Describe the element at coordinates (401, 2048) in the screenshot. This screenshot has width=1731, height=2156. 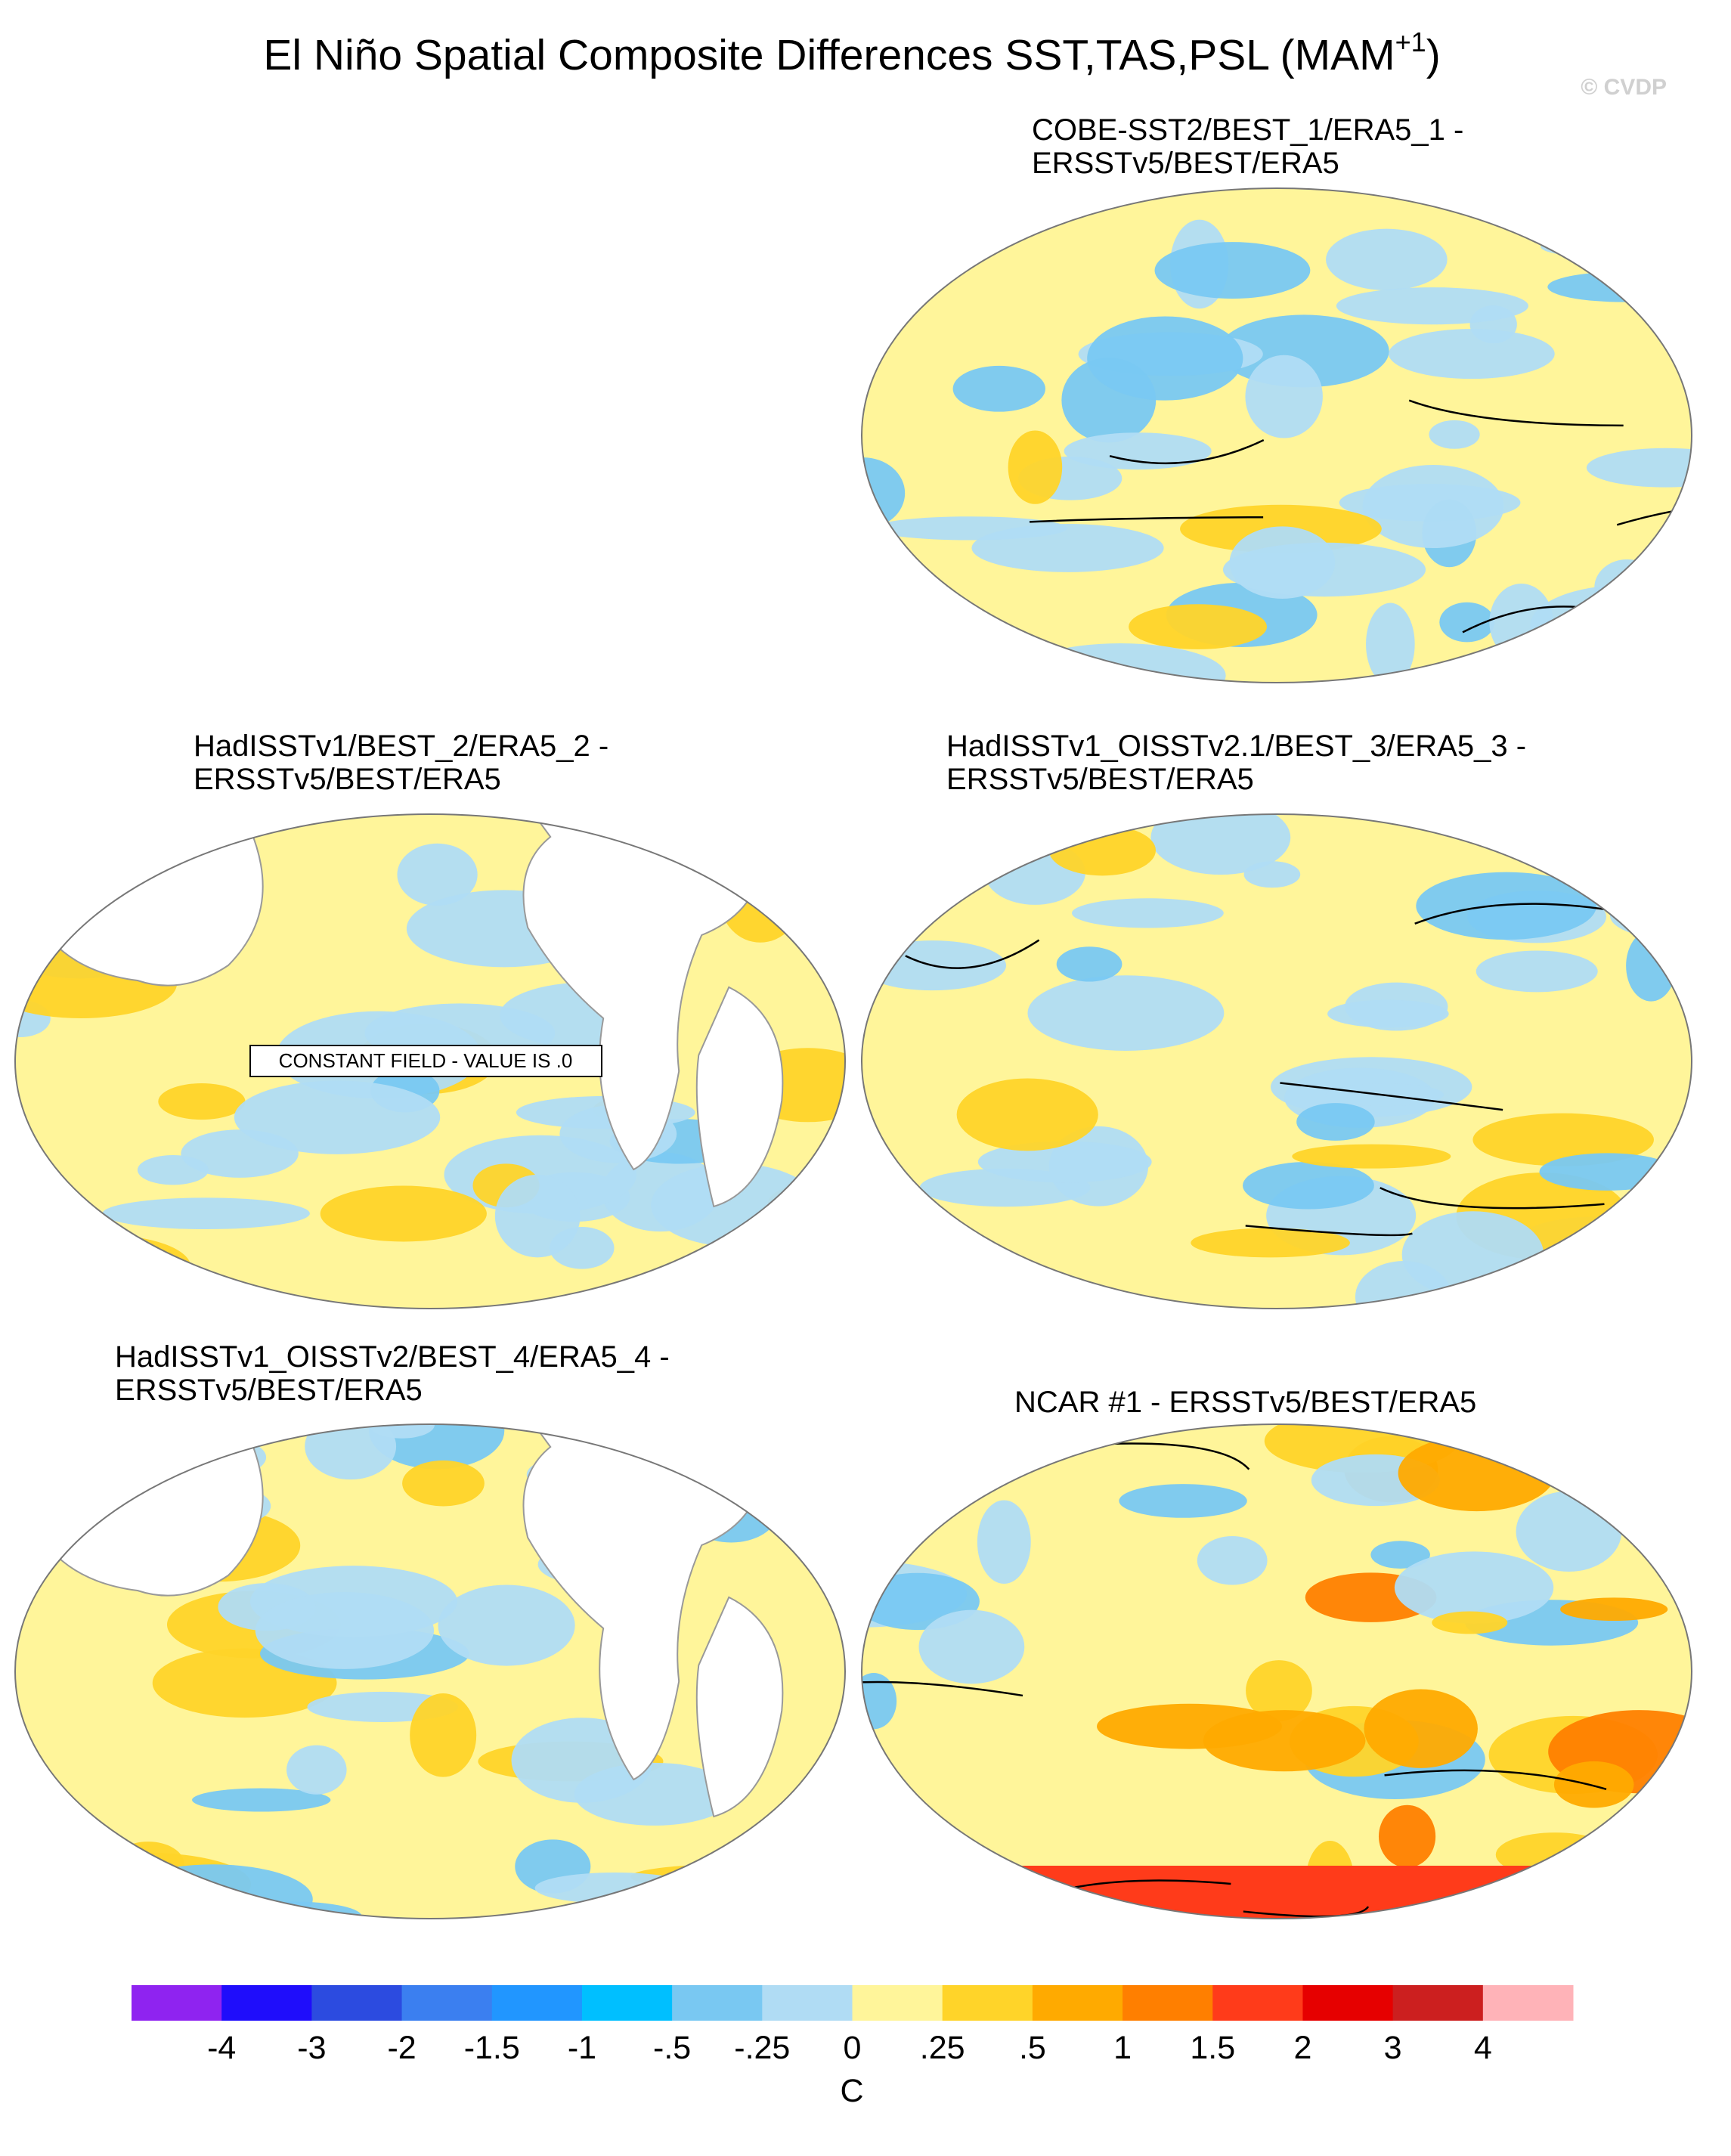
I see `colorbar-label: -2` at that location.